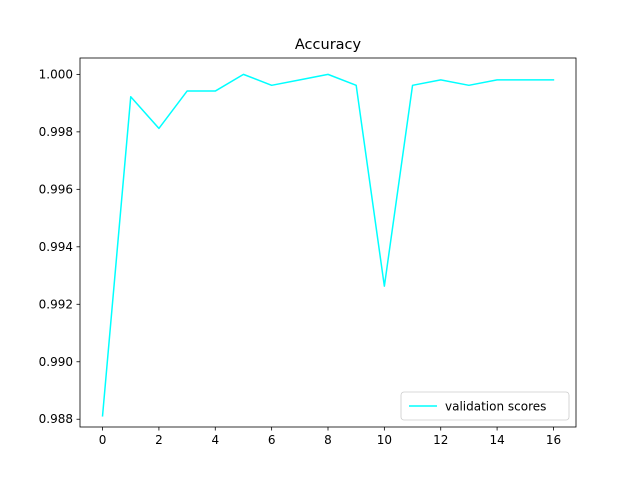  What do you see at coordinates (56, 247) in the screenshot?
I see `y-tick-label: 0.994` at bounding box center [56, 247].